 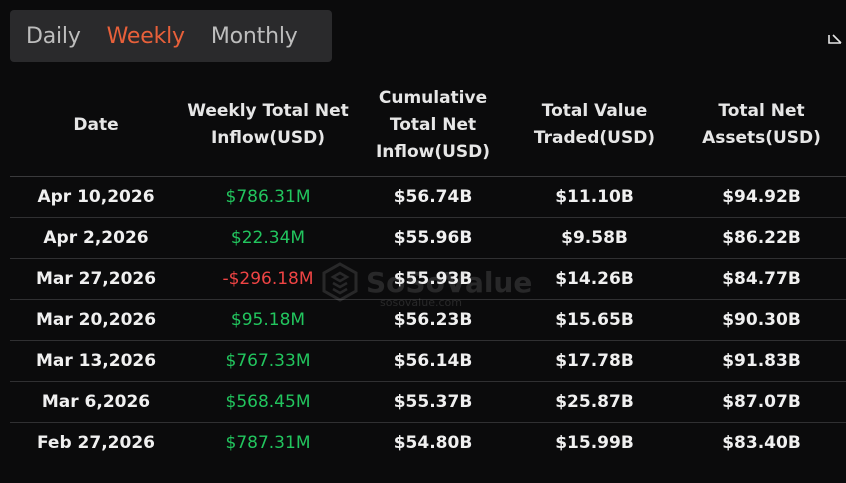 I want to click on table-row: Mar 13,2026 $767.33M $56.14B $17.78B $91.83B, so click(x=428, y=361).